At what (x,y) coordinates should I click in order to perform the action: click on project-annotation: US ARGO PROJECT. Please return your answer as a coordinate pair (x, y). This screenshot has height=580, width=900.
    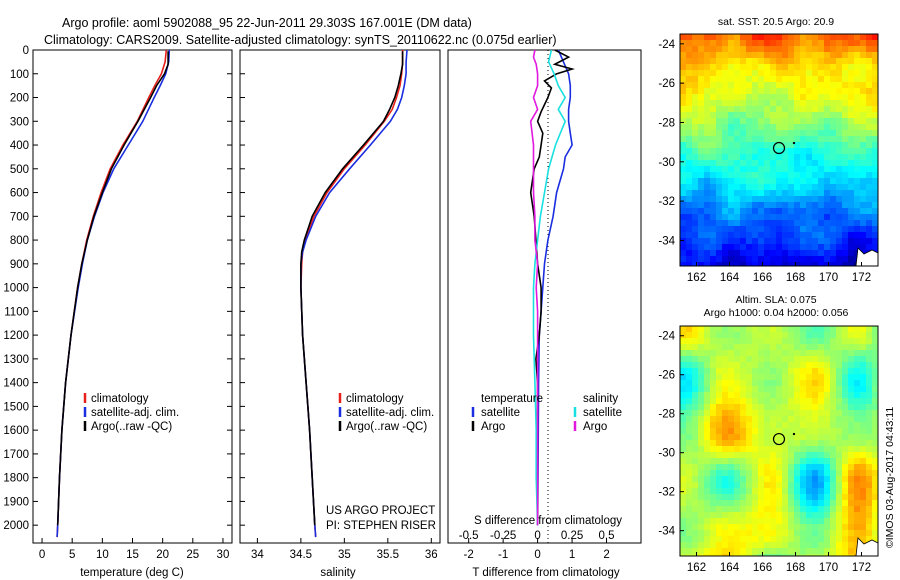
    Looking at the image, I should click on (380, 511).